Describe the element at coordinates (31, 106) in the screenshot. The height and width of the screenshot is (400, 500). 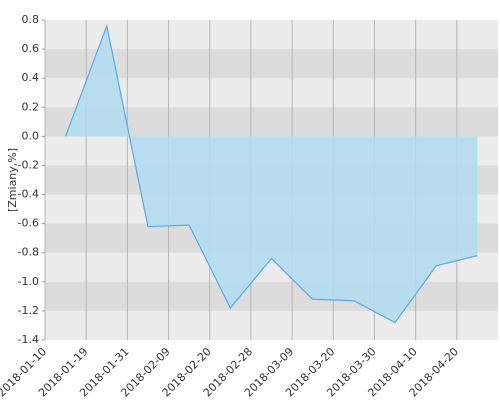
I see `y-tick-label: 0.2` at that location.